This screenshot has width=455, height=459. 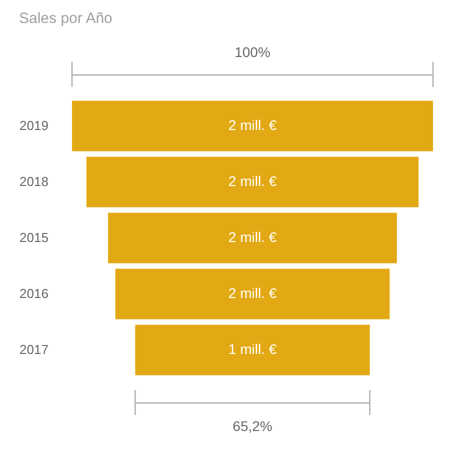 What do you see at coordinates (65, 18) in the screenshot?
I see `text: Sales por Año` at bounding box center [65, 18].